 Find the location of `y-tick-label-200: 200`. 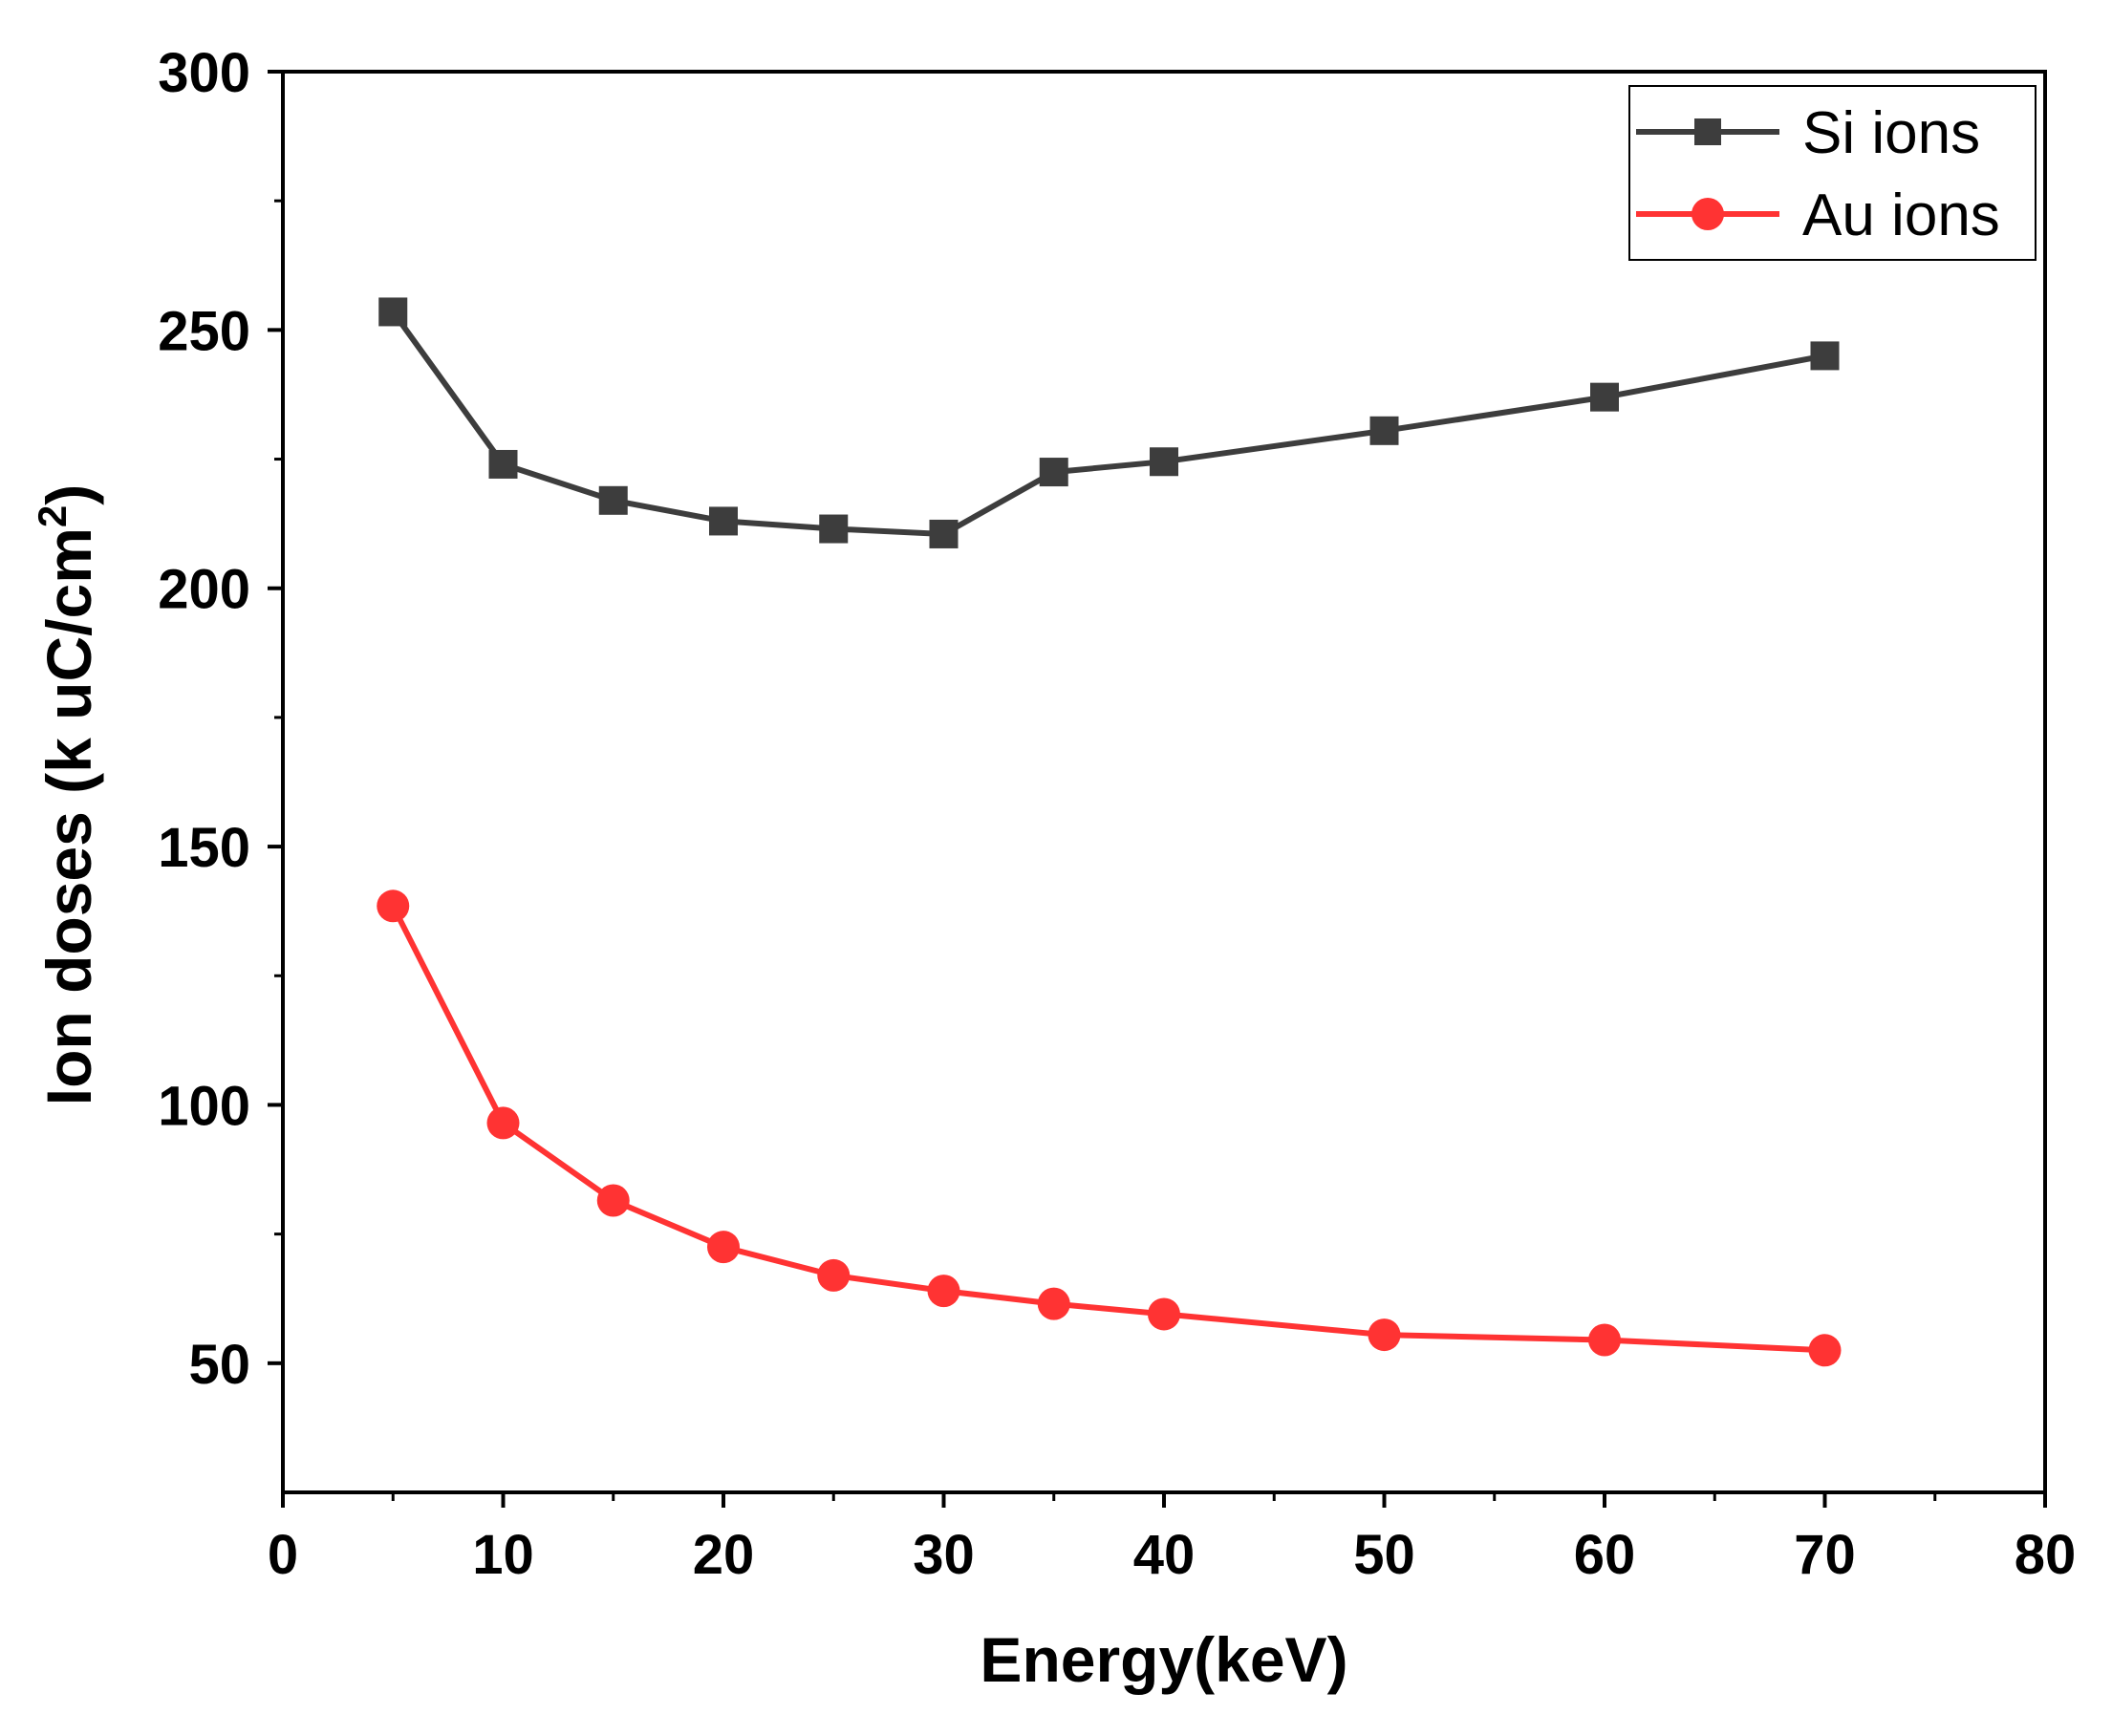

y-tick-label-200: 200 is located at coordinates (204, 590).